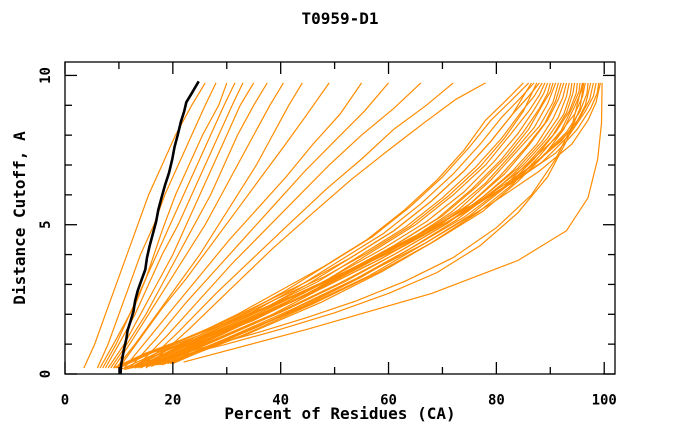 The width and height of the screenshot is (680, 440). What do you see at coordinates (280, 401) in the screenshot?
I see `x-tick-label: 40` at bounding box center [280, 401].